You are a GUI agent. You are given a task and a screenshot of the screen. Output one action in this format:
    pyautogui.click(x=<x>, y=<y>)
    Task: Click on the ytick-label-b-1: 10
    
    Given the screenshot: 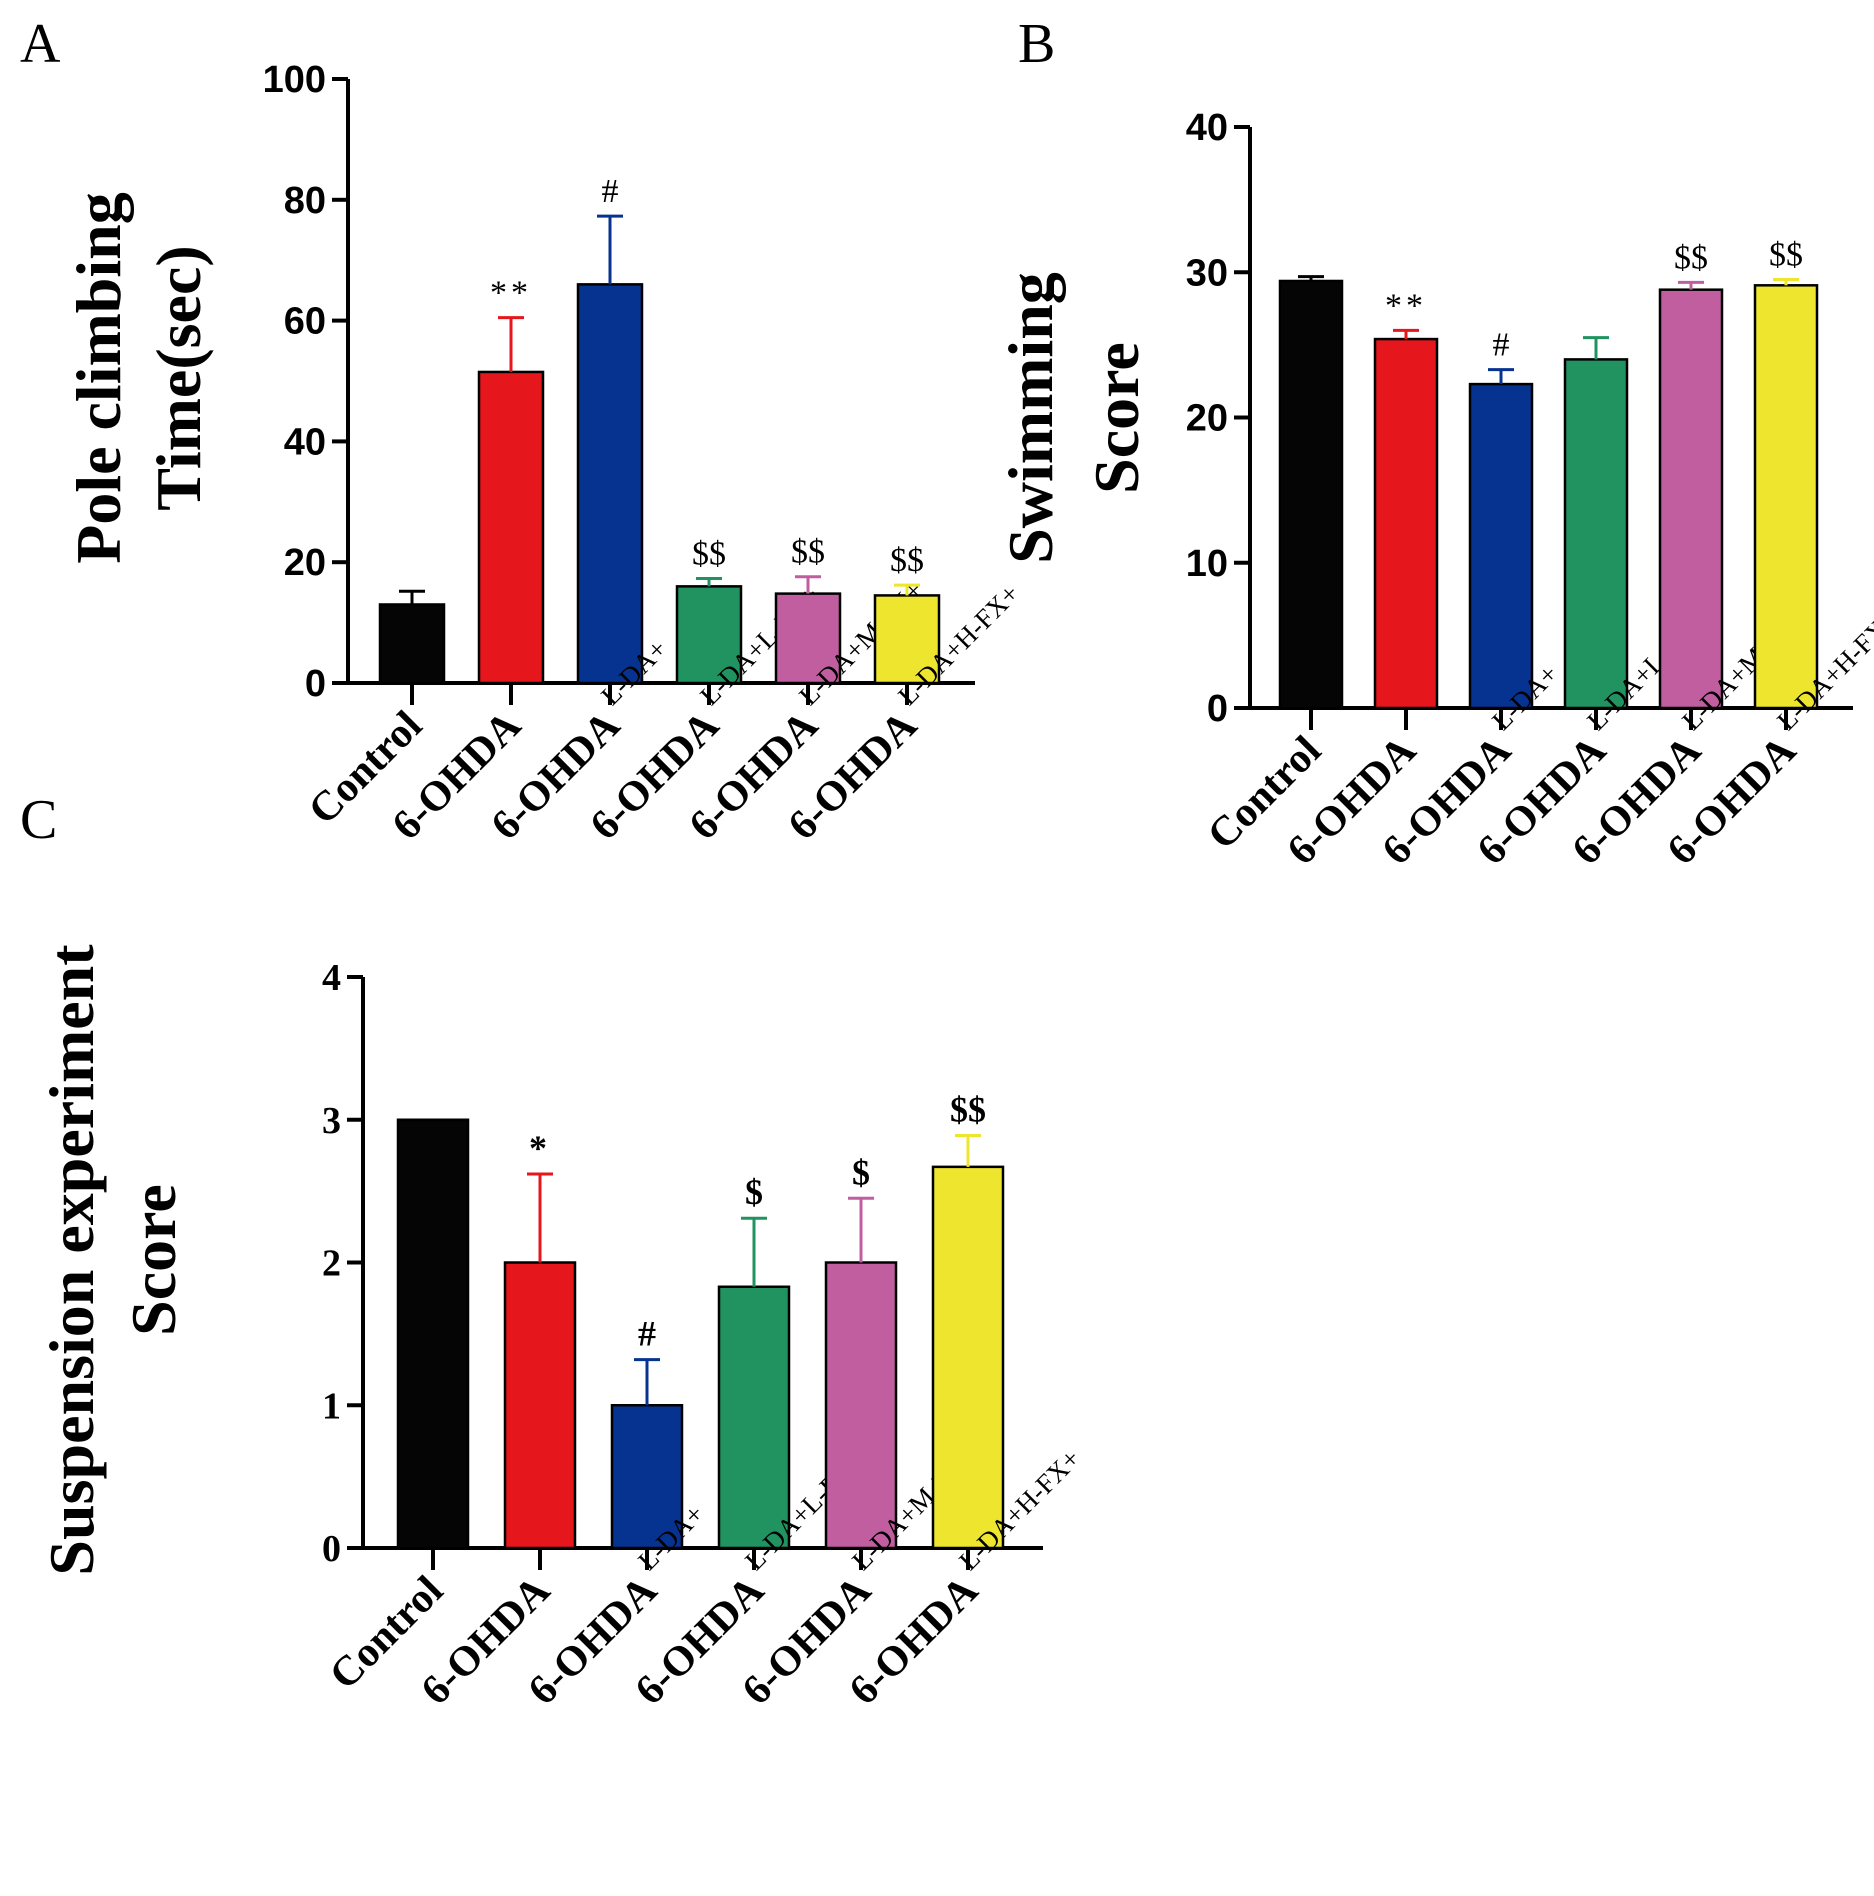 What is the action you would take?
    pyautogui.click(x=1207, y=564)
    